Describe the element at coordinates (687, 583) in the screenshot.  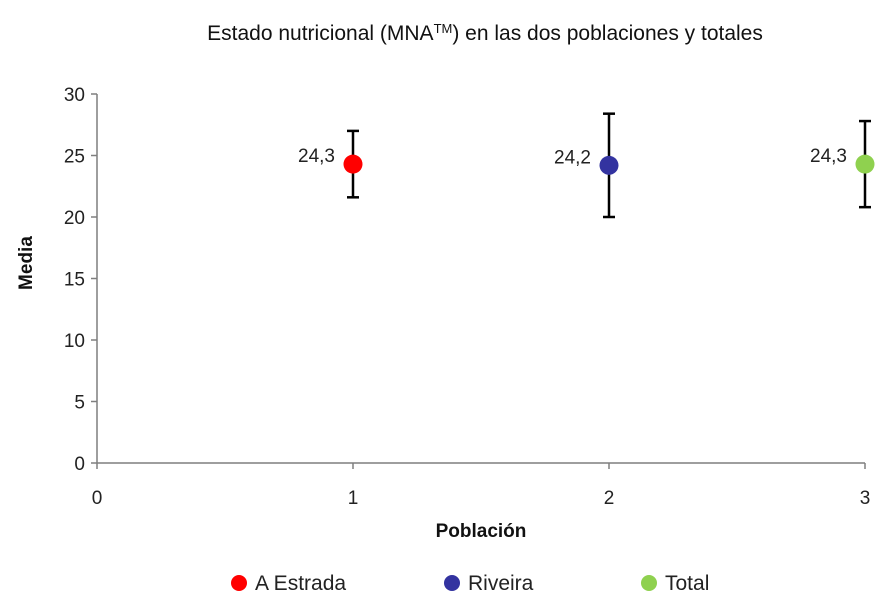
I see `legend-label: Total` at that location.